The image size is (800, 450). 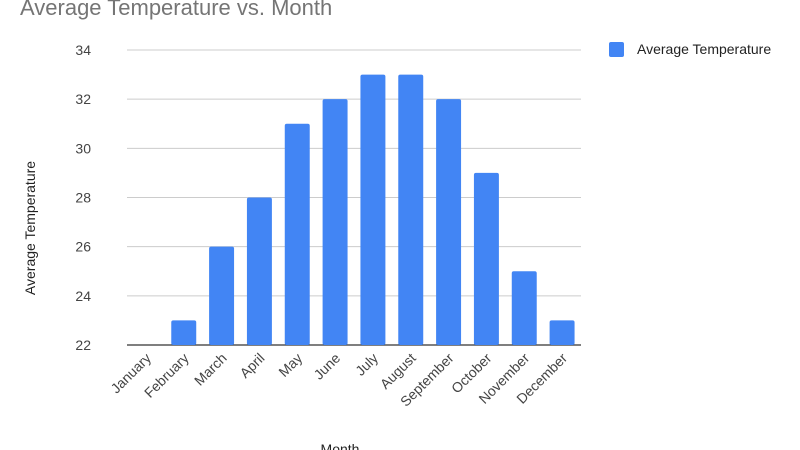 What do you see at coordinates (290, 365) in the screenshot?
I see `x-tick-label: May` at bounding box center [290, 365].